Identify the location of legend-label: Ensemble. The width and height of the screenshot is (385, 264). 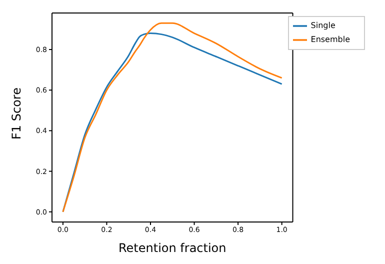
(330, 39).